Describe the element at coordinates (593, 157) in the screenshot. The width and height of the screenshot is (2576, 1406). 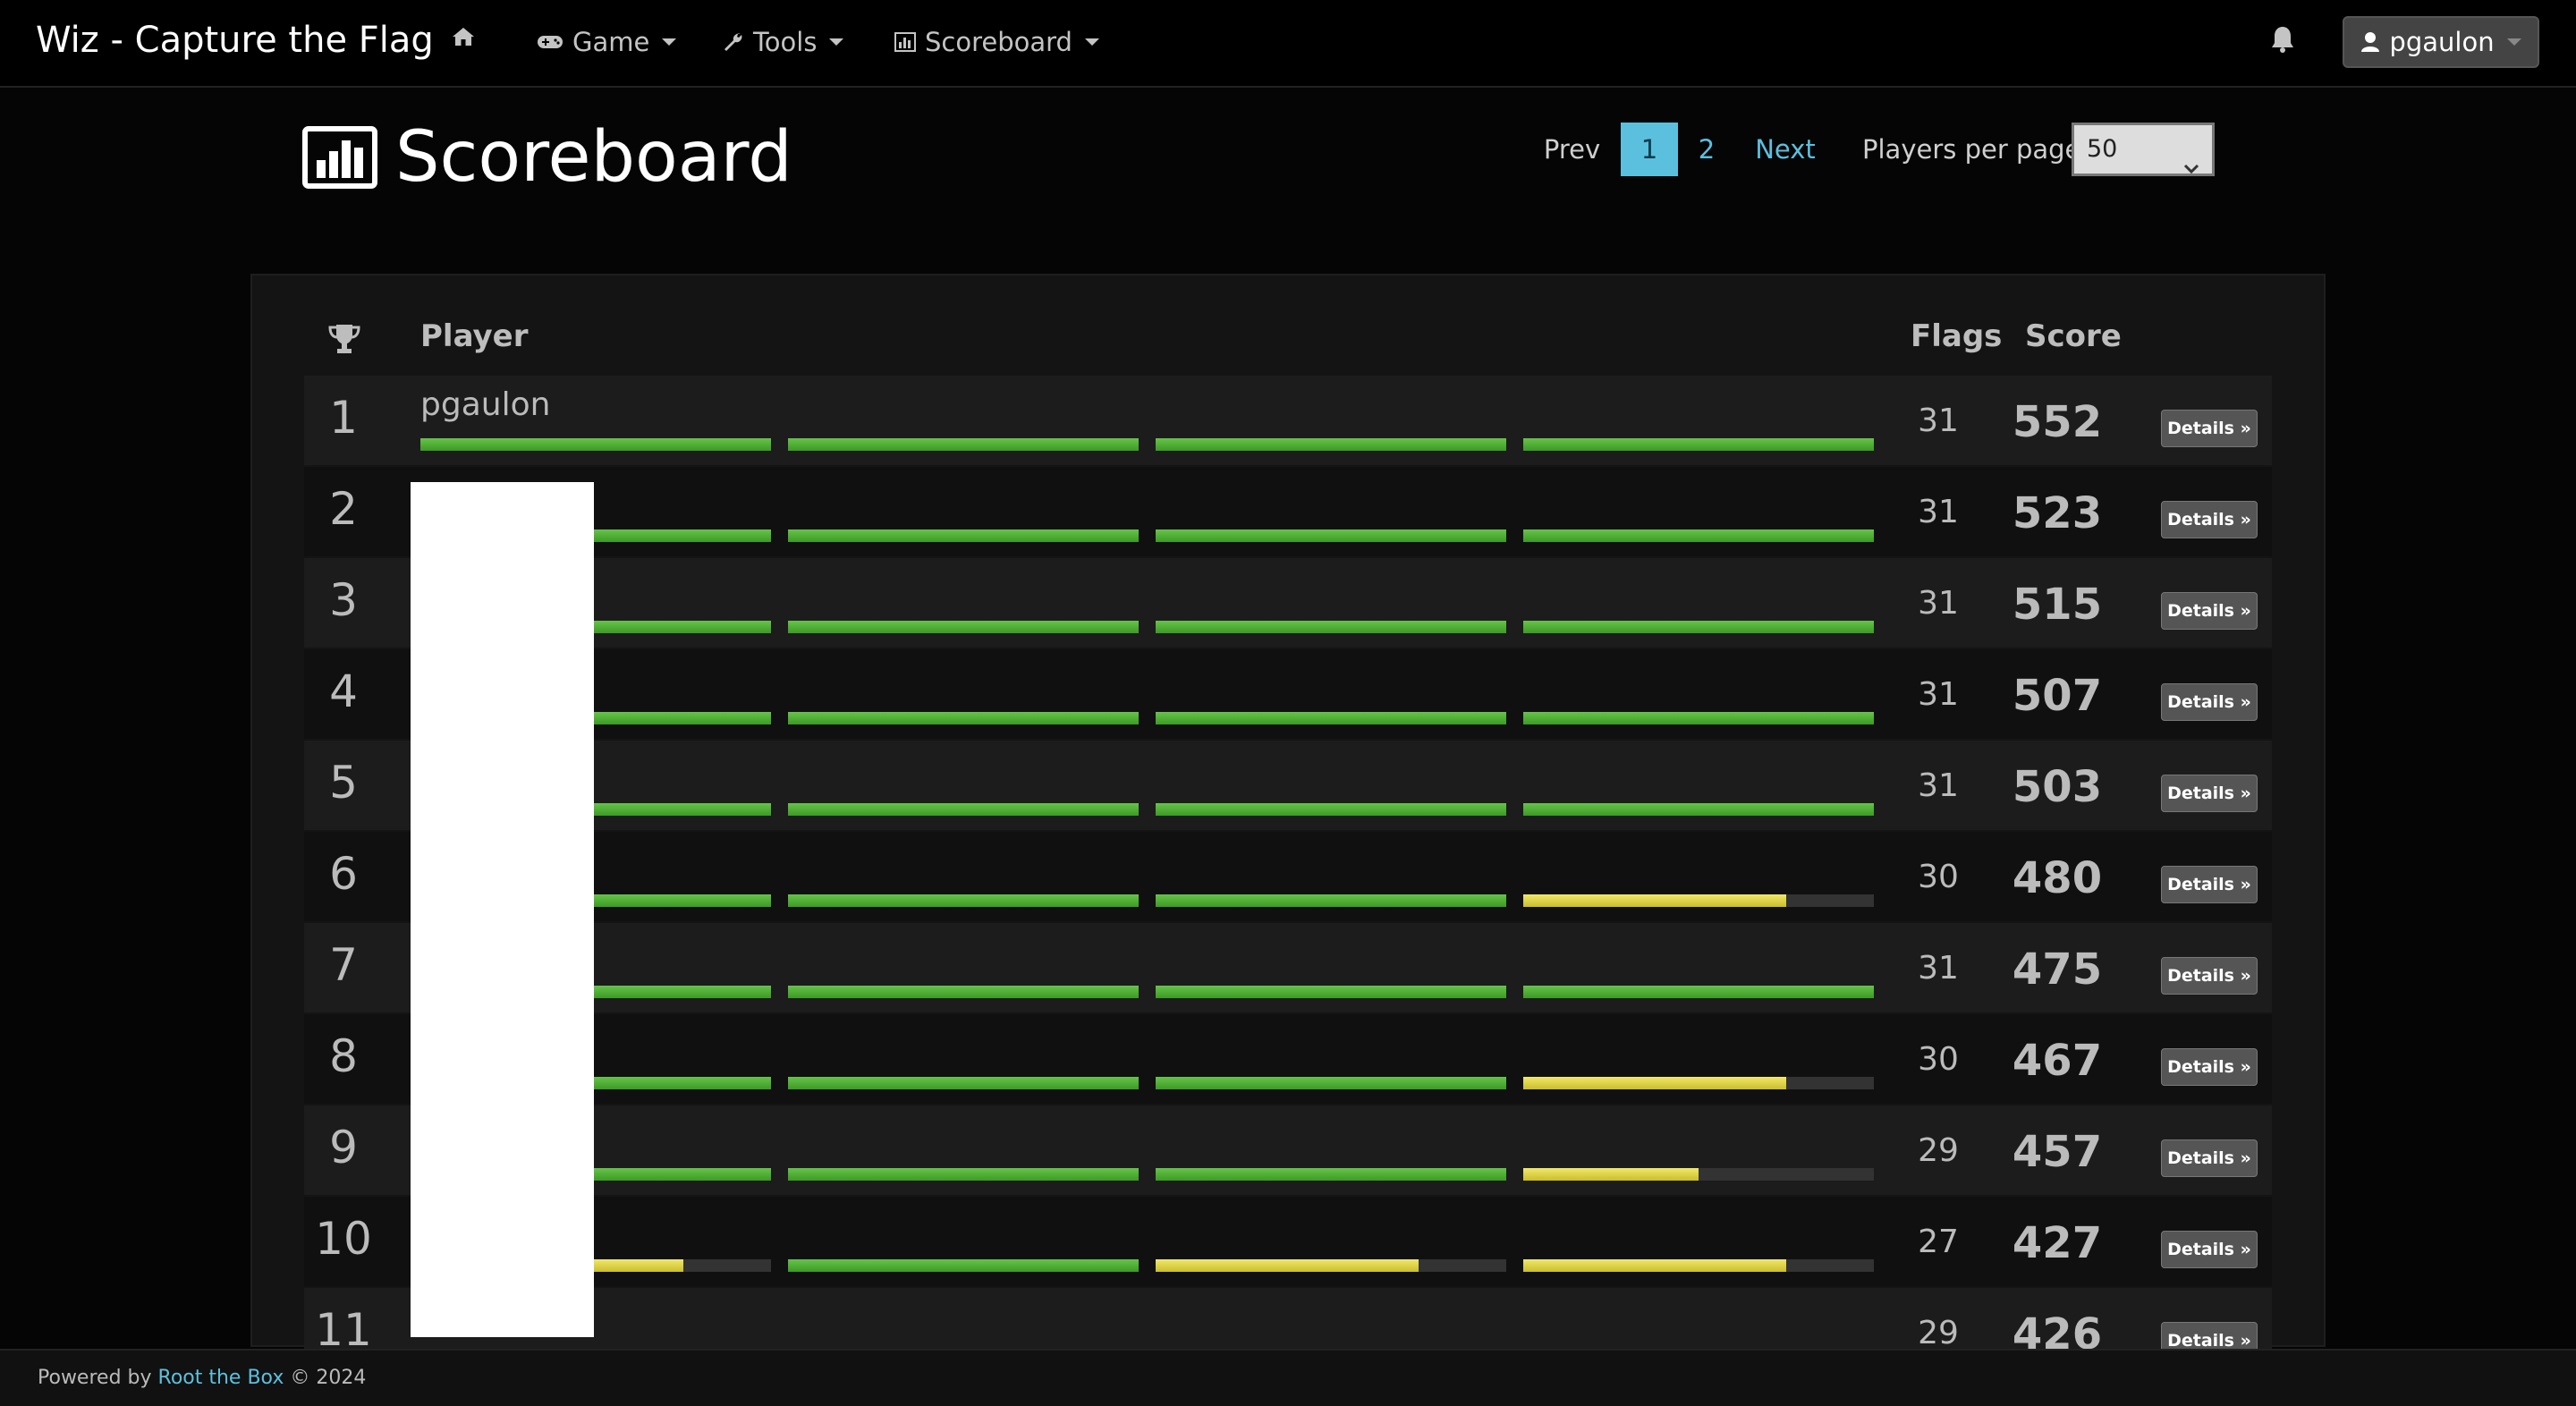
I see `page-title-text: Scoreboard` at that location.